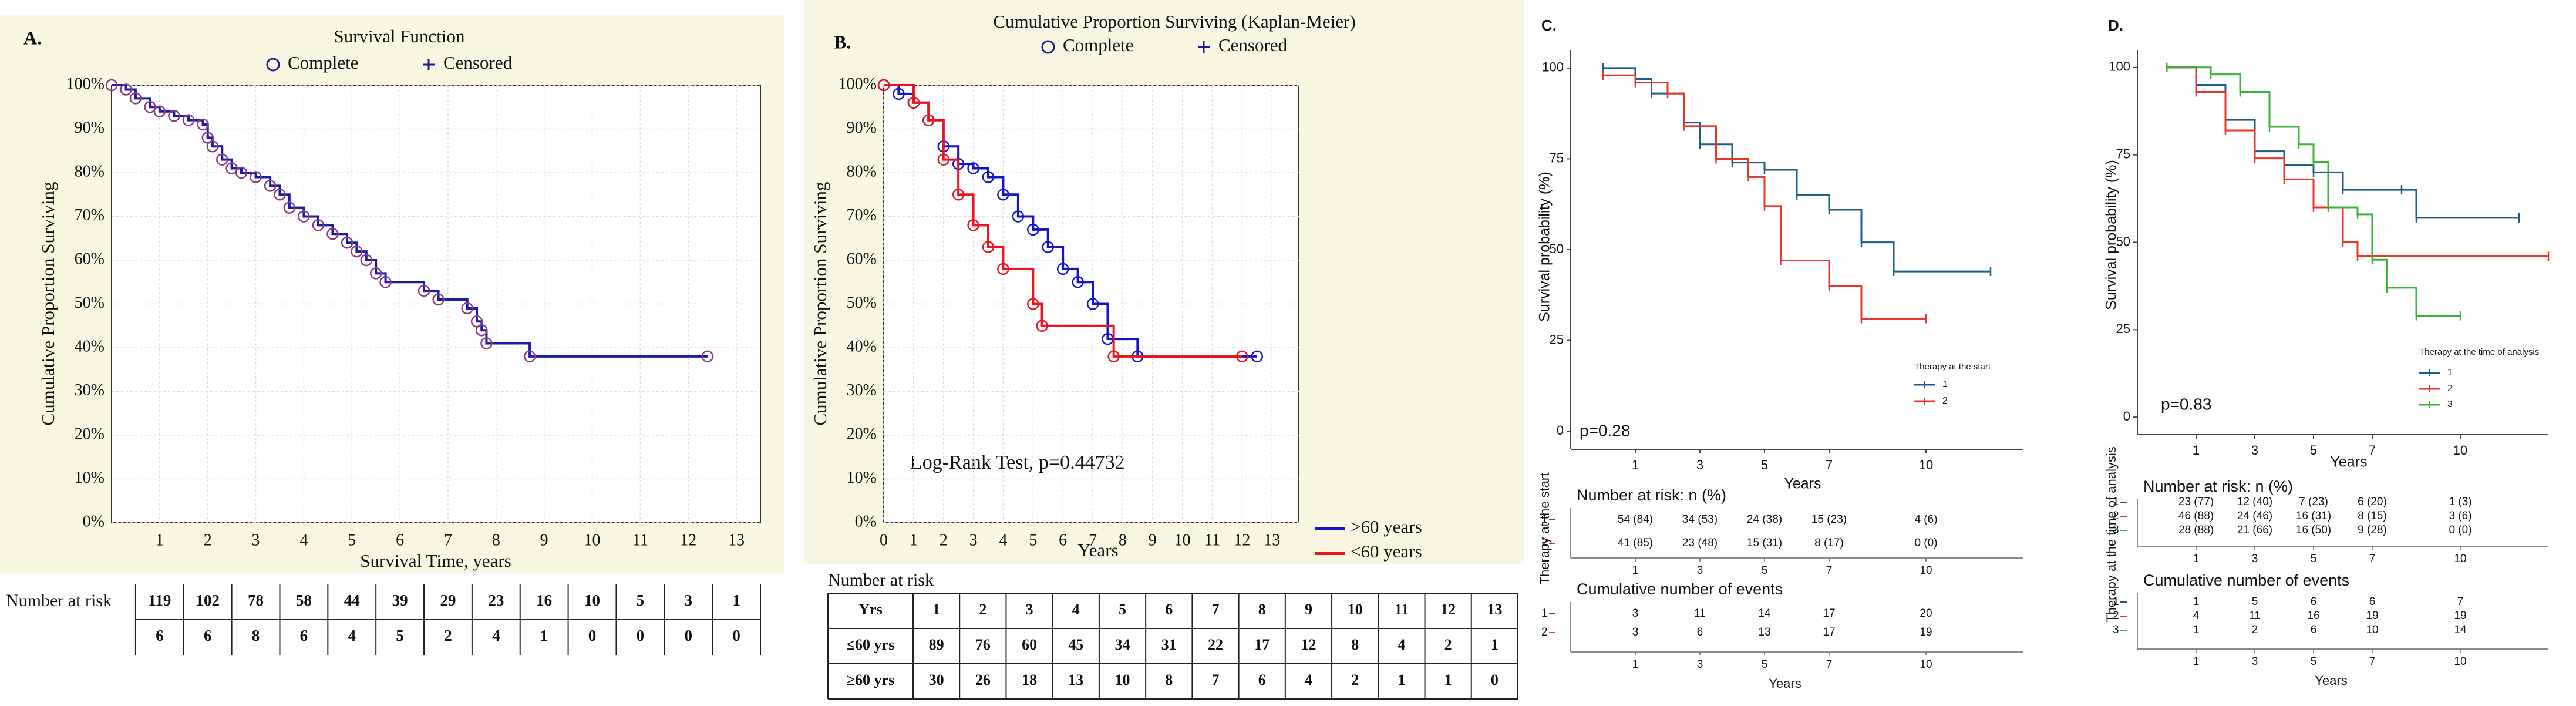 The width and height of the screenshot is (2576, 706). What do you see at coordinates (1926, 465) in the screenshot?
I see `x-tick-label: 10` at bounding box center [1926, 465].